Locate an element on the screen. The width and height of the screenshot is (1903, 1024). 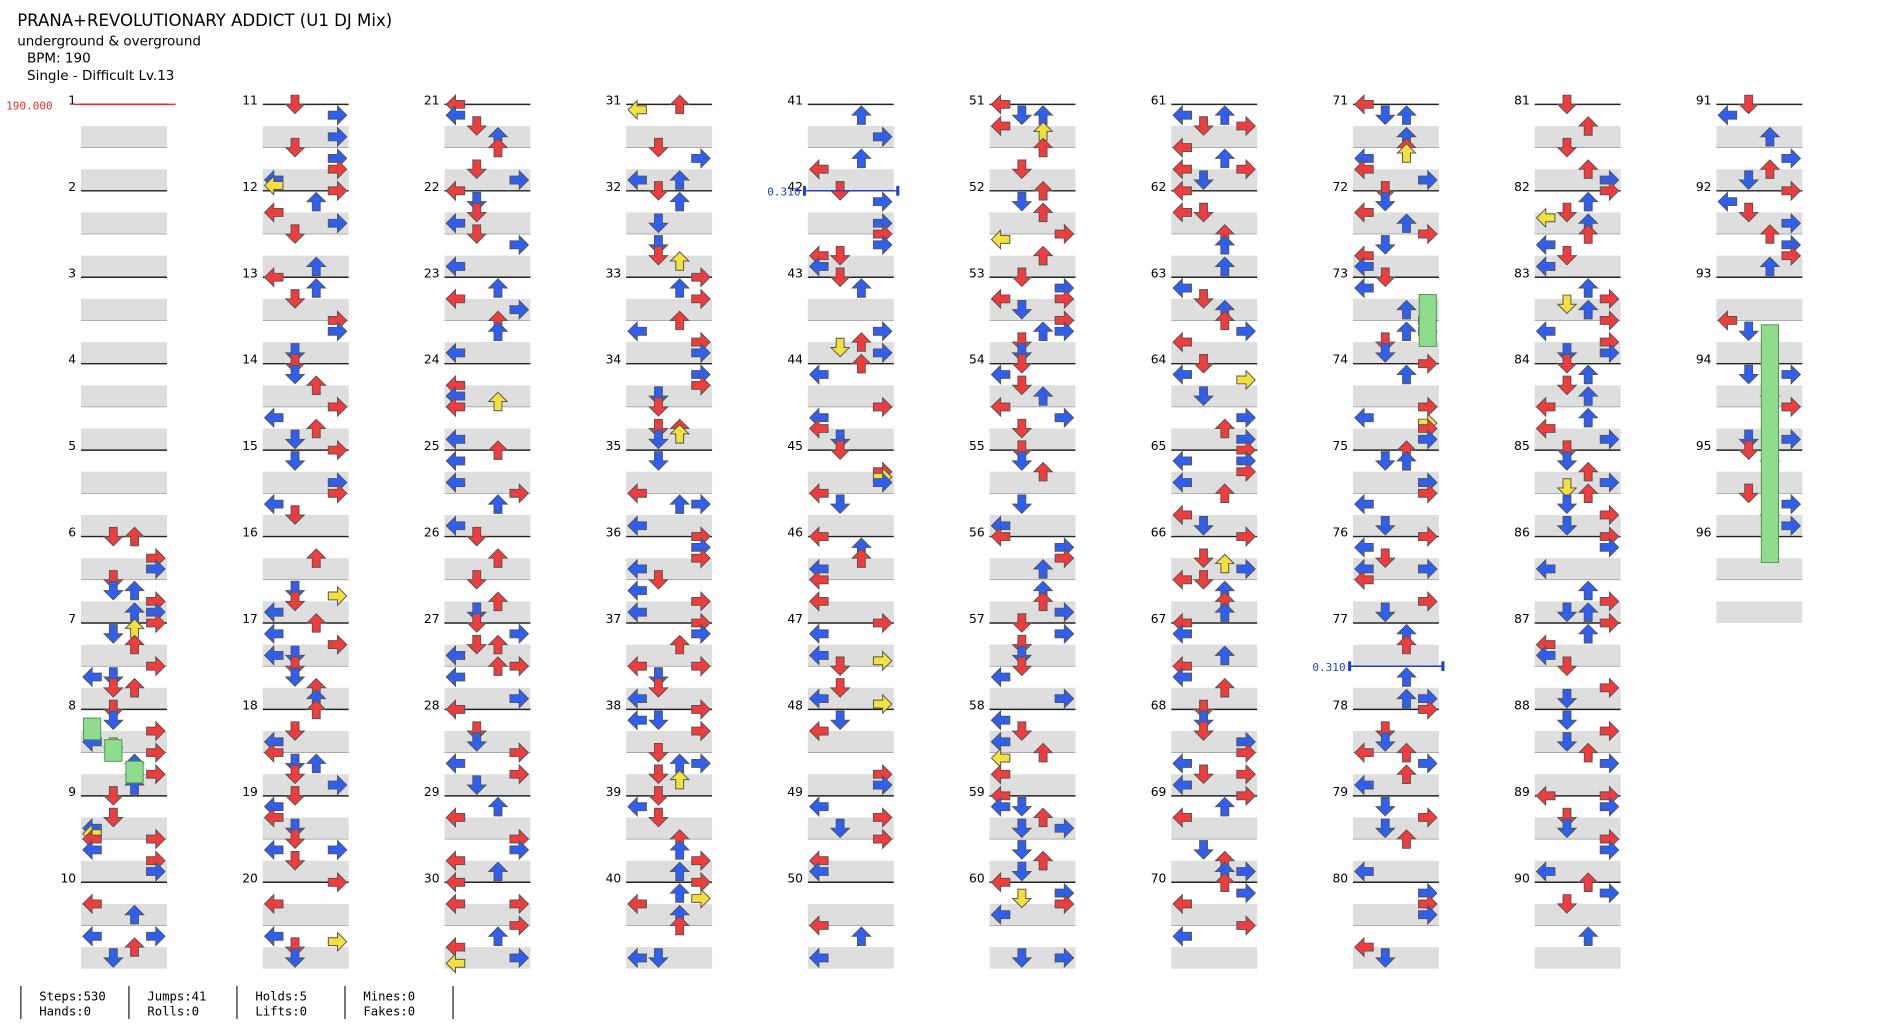
measure-number: 69 is located at coordinates (1159, 792).